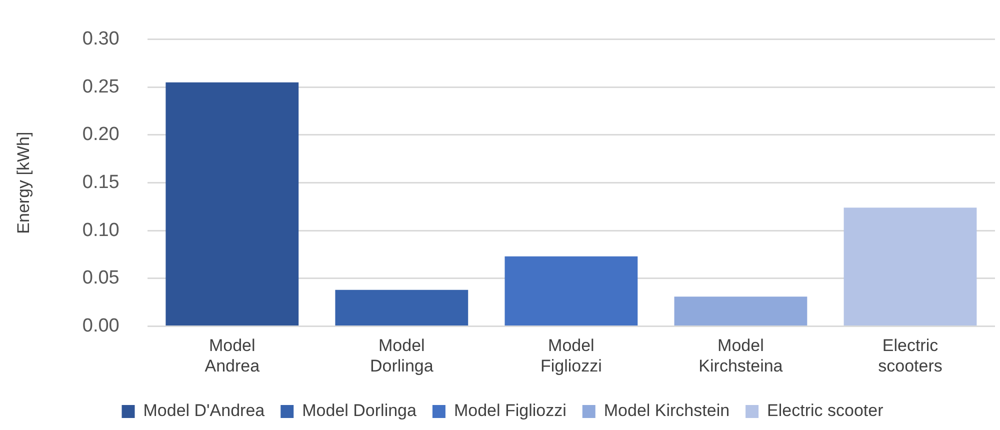  What do you see at coordinates (359, 410) in the screenshot?
I see `legend-label: Model Dorlinga` at bounding box center [359, 410].